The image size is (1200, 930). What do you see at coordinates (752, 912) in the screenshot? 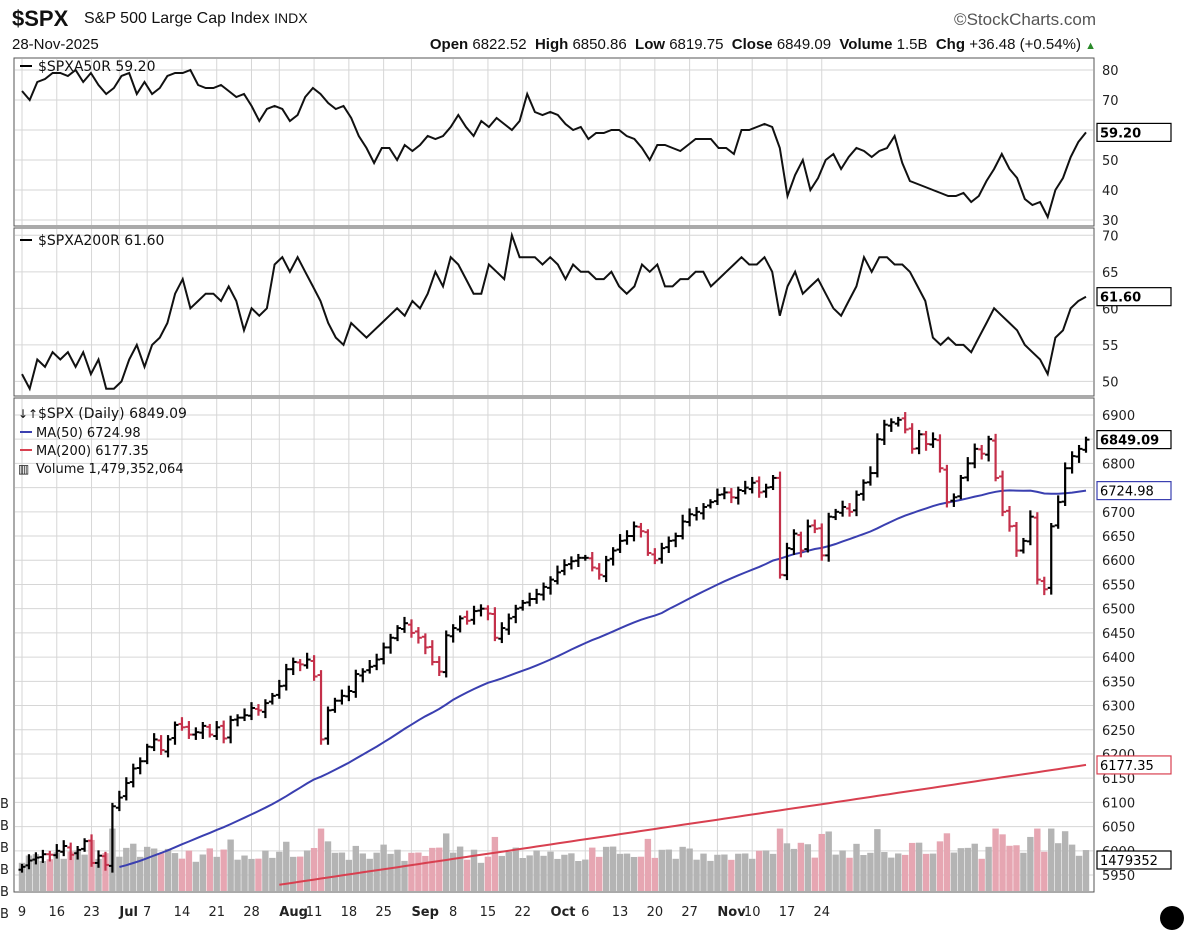
I see `x-tick-label: 10` at bounding box center [752, 912].